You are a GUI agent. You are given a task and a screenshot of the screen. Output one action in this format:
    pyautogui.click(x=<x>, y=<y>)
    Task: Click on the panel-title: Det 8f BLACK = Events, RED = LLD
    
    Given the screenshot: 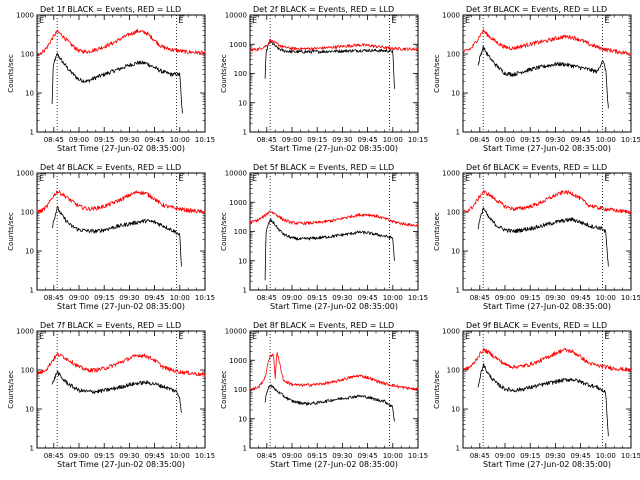 What is the action you would take?
    pyautogui.click(x=323, y=325)
    